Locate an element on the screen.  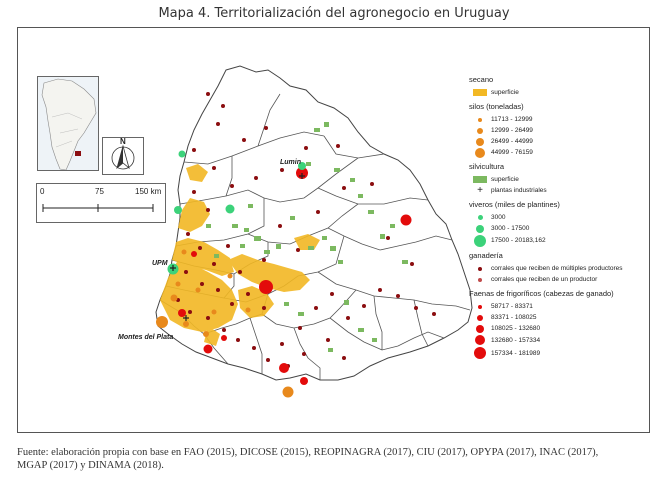
legend-faenas-row-3: 132680 - 157334 is located at coordinates (559, 340).